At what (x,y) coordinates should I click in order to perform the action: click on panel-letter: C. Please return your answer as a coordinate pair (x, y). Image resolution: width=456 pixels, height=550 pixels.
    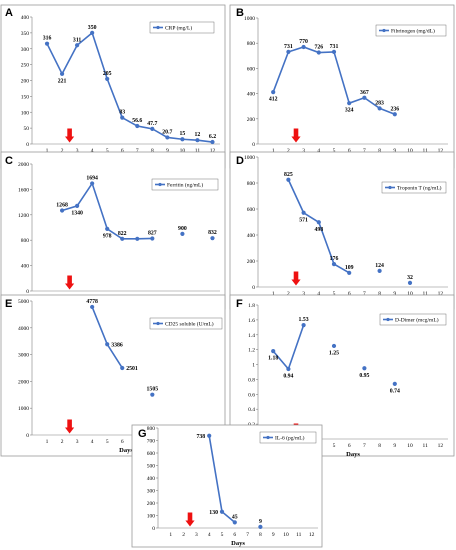
    Looking at the image, I should click on (9, 161).